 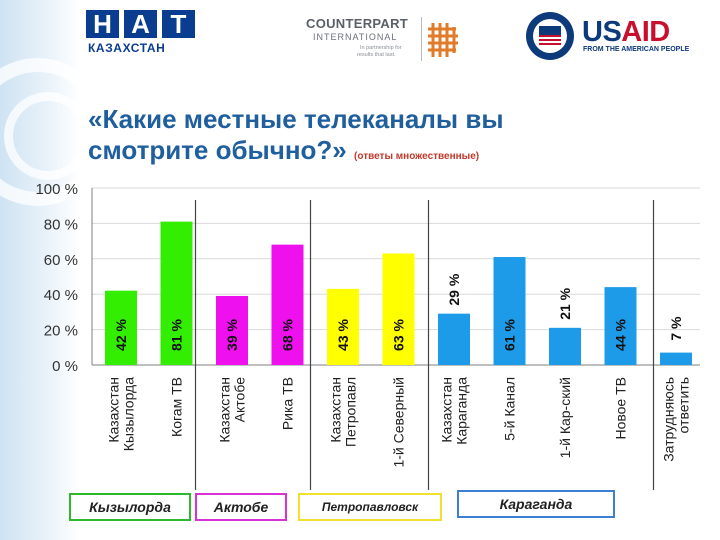 What do you see at coordinates (376, 55) in the screenshot?
I see `counterpart-logo-tagline: results that last.` at bounding box center [376, 55].